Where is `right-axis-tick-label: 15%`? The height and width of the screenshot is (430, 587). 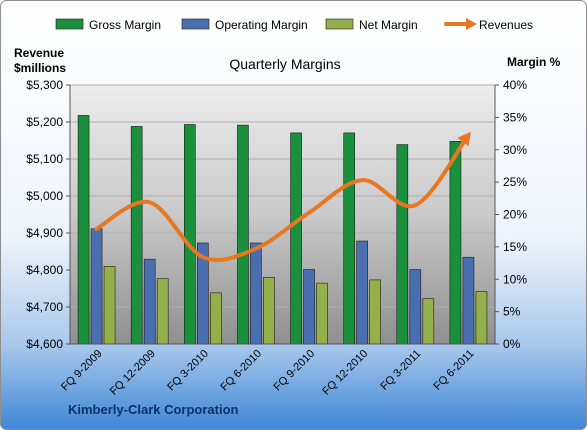
right-axis-tick-label: 15% is located at coordinates (515, 247).